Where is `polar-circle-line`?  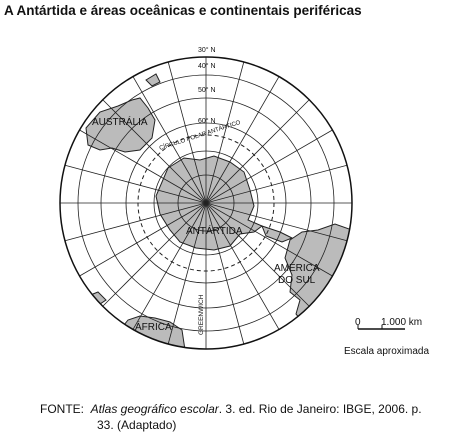
polar-circle-line is located at coordinates (206, 203).